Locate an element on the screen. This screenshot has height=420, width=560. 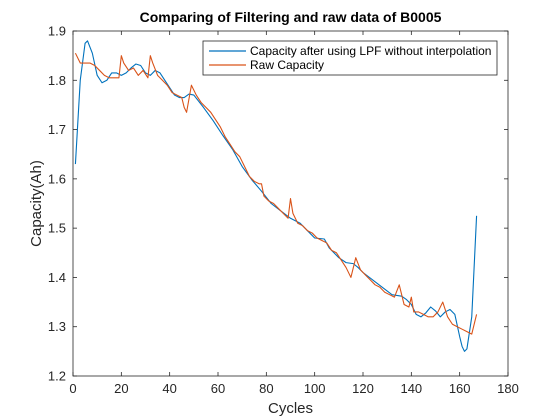
x-tick-label: 140 is located at coordinates (411, 388).